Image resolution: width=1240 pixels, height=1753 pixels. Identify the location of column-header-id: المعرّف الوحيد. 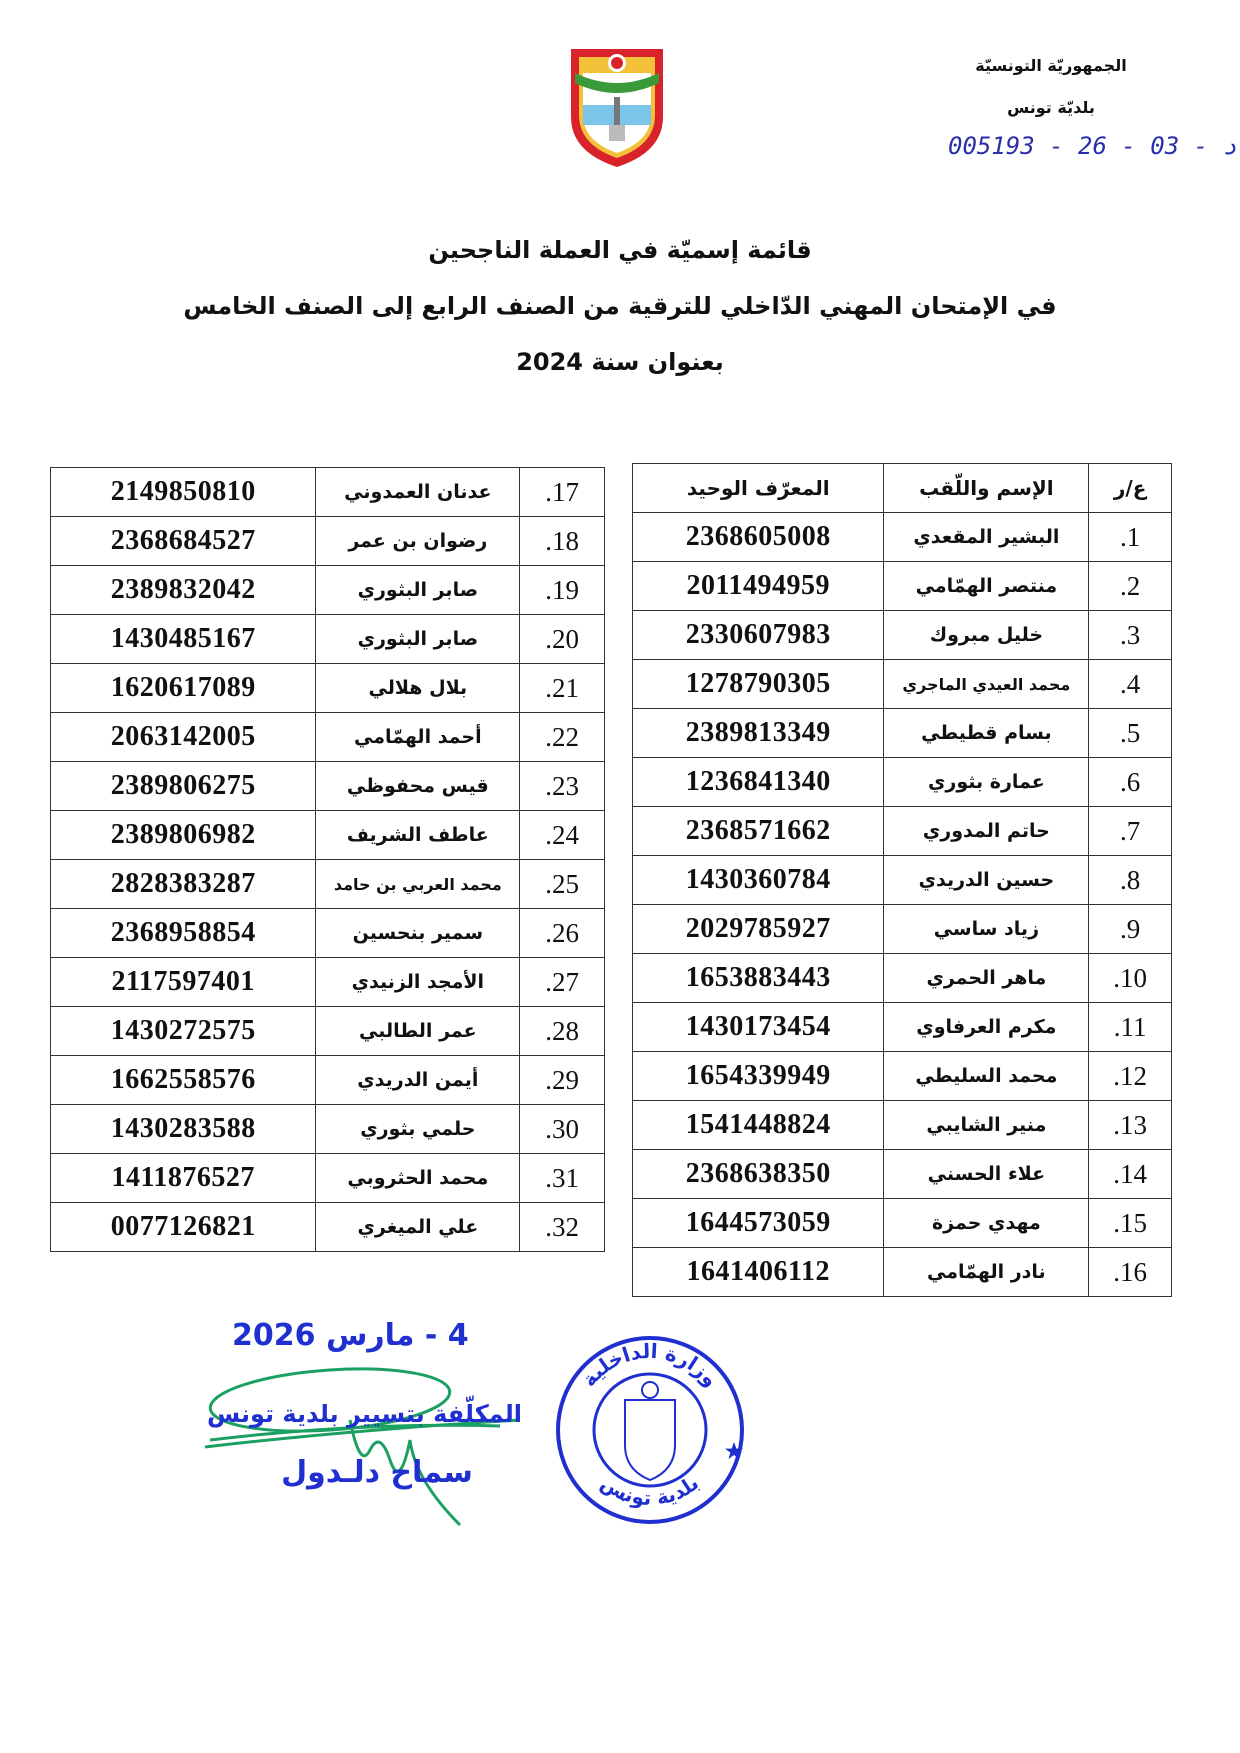
(758, 488).